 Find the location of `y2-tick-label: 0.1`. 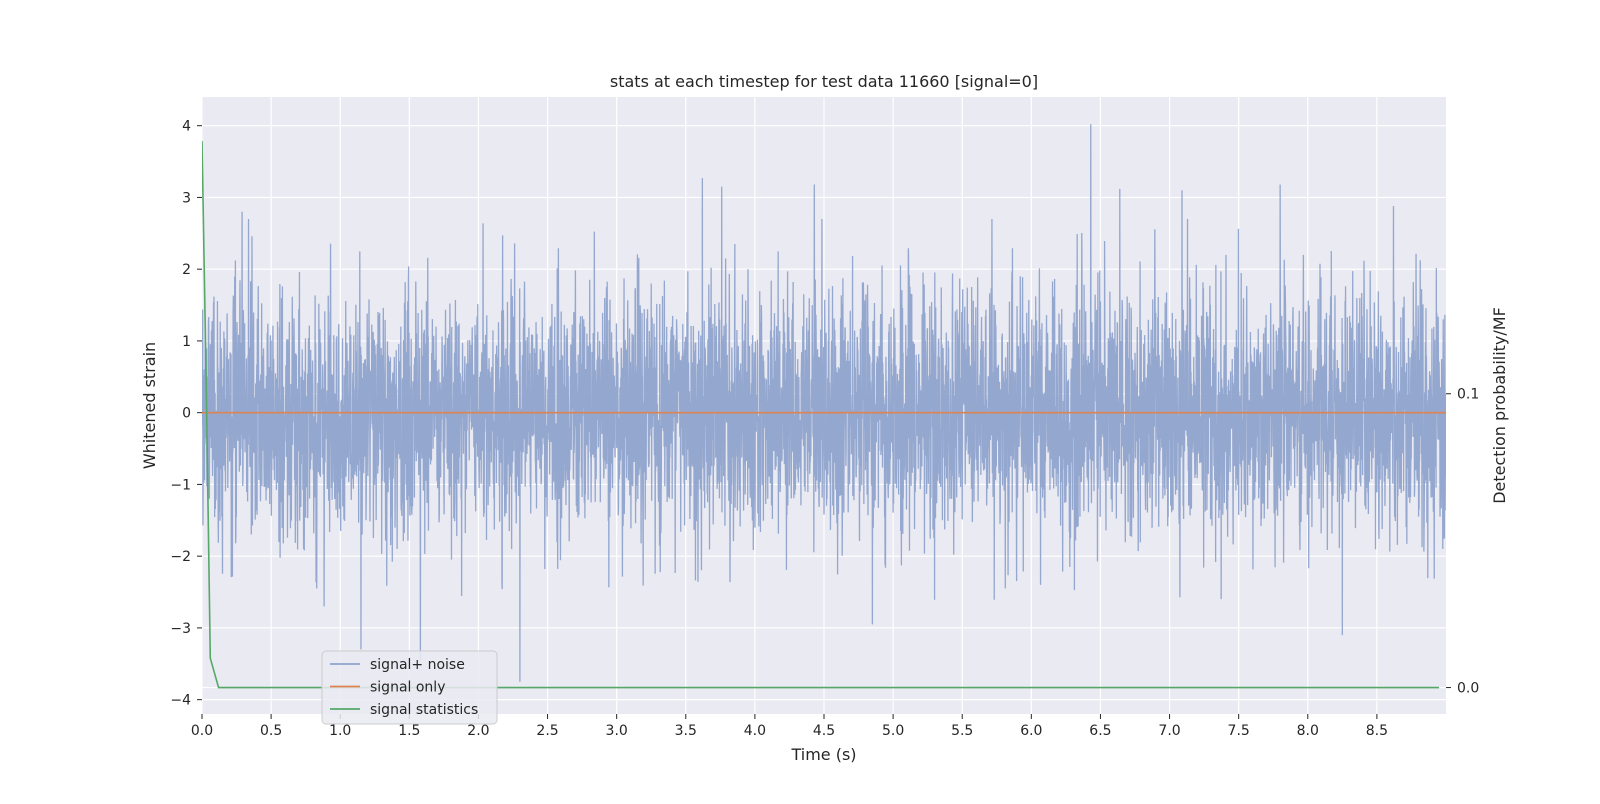

y2-tick-label: 0.1 is located at coordinates (1468, 395).